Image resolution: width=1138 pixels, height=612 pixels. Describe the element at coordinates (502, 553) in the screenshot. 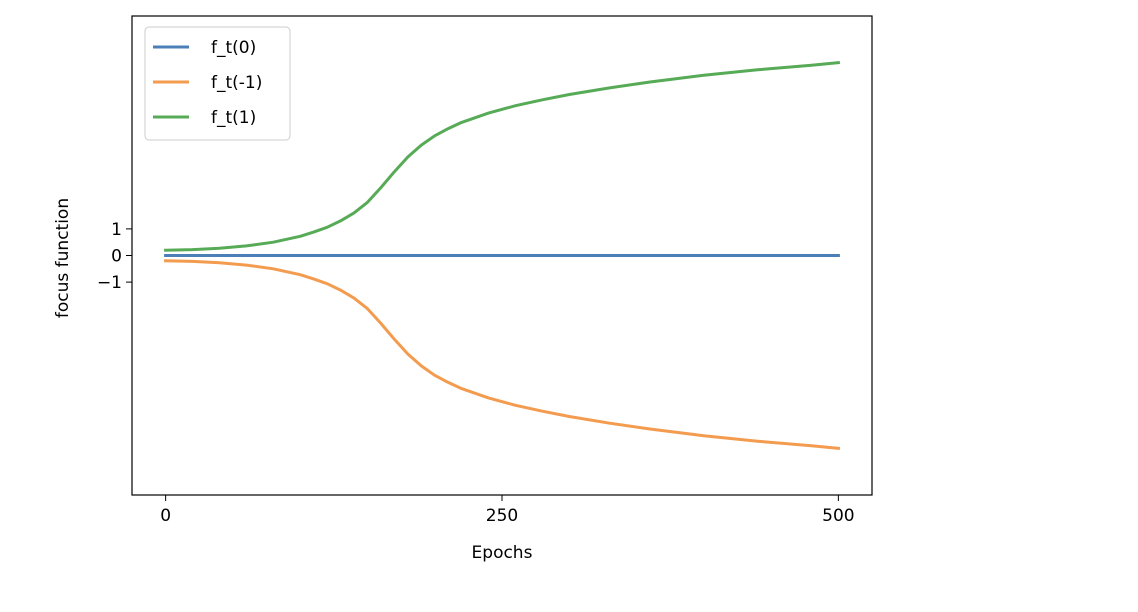

I see `x-axis-label: Epochs` at that location.